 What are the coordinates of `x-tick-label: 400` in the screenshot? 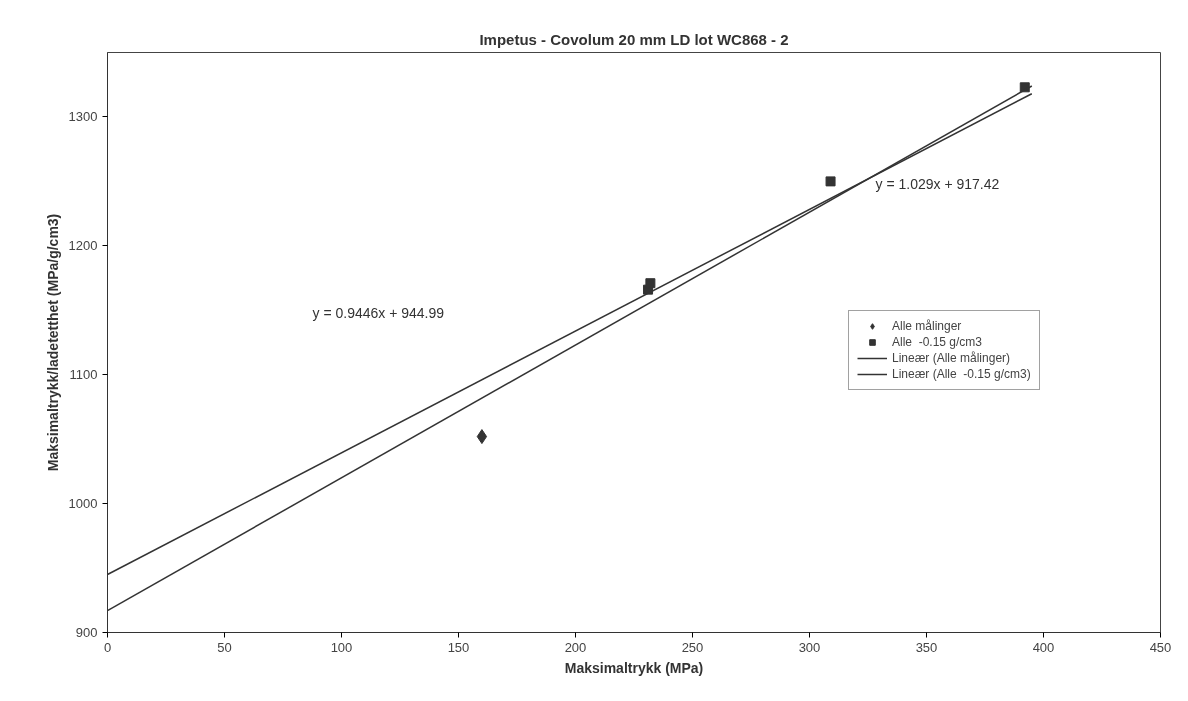 It's located at (1043, 647).